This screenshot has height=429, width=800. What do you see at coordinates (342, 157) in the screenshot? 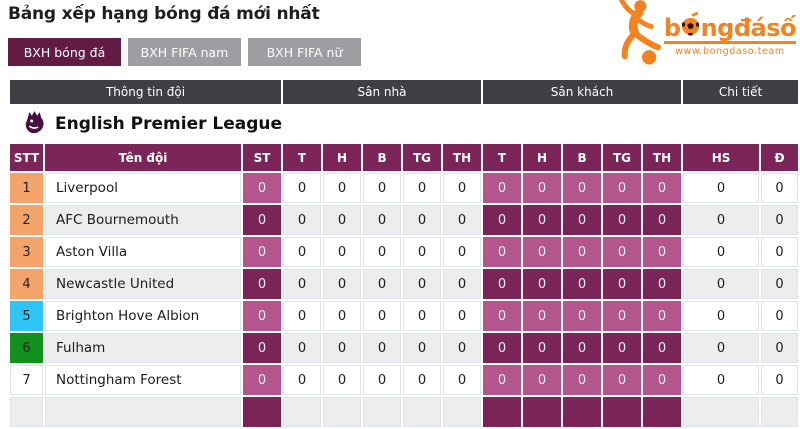
I see `column-header-h: H` at bounding box center [342, 157].